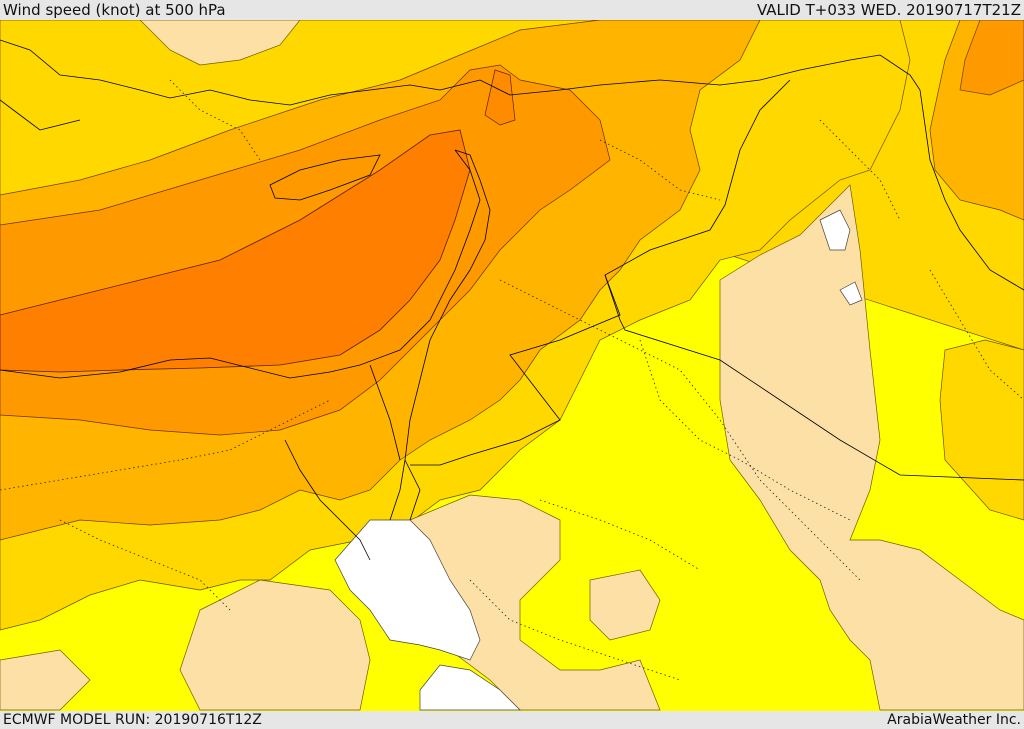  What do you see at coordinates (625, 605) in the screenshot?
I see `field-peach-patch` at bounding box center [625, 605].